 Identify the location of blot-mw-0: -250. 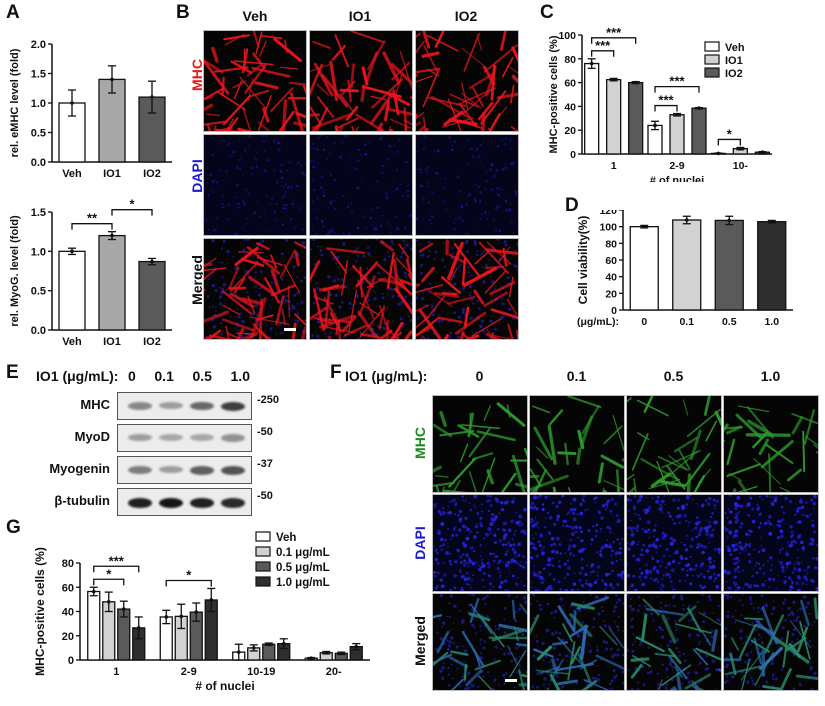
(268, 400).